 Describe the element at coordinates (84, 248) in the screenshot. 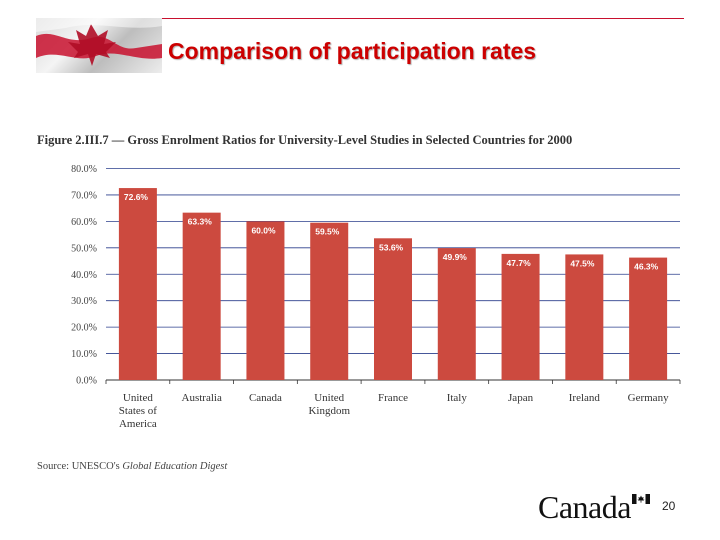

I see `y-tick-label: 50.0%` at that location.